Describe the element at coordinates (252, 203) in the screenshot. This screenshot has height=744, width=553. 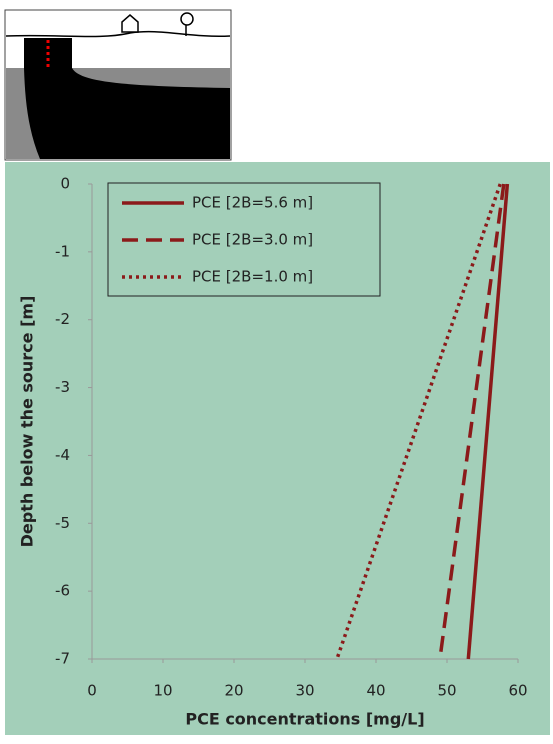
I see `legend-label: PCE [2B=5.6 m]` at that location.